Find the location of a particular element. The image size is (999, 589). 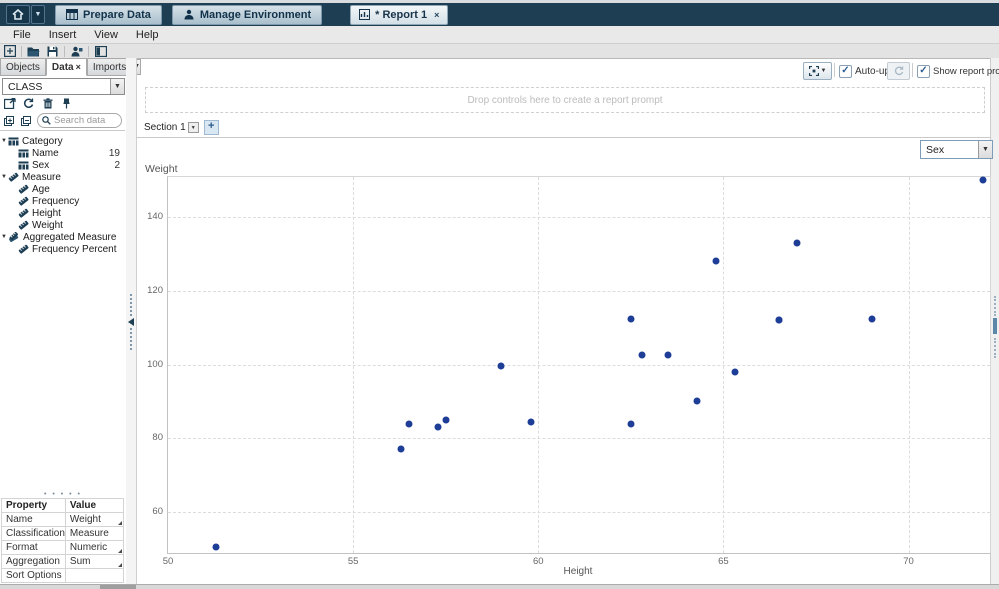

menu-help: Help is located at coordinates (147, 34).